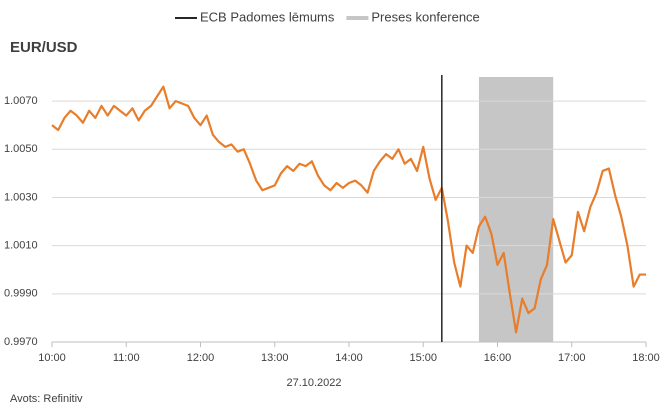  Describe the element at coordinates (21, 197) in the screenshot. I see `y-tick-label: 1.0030` at that location.